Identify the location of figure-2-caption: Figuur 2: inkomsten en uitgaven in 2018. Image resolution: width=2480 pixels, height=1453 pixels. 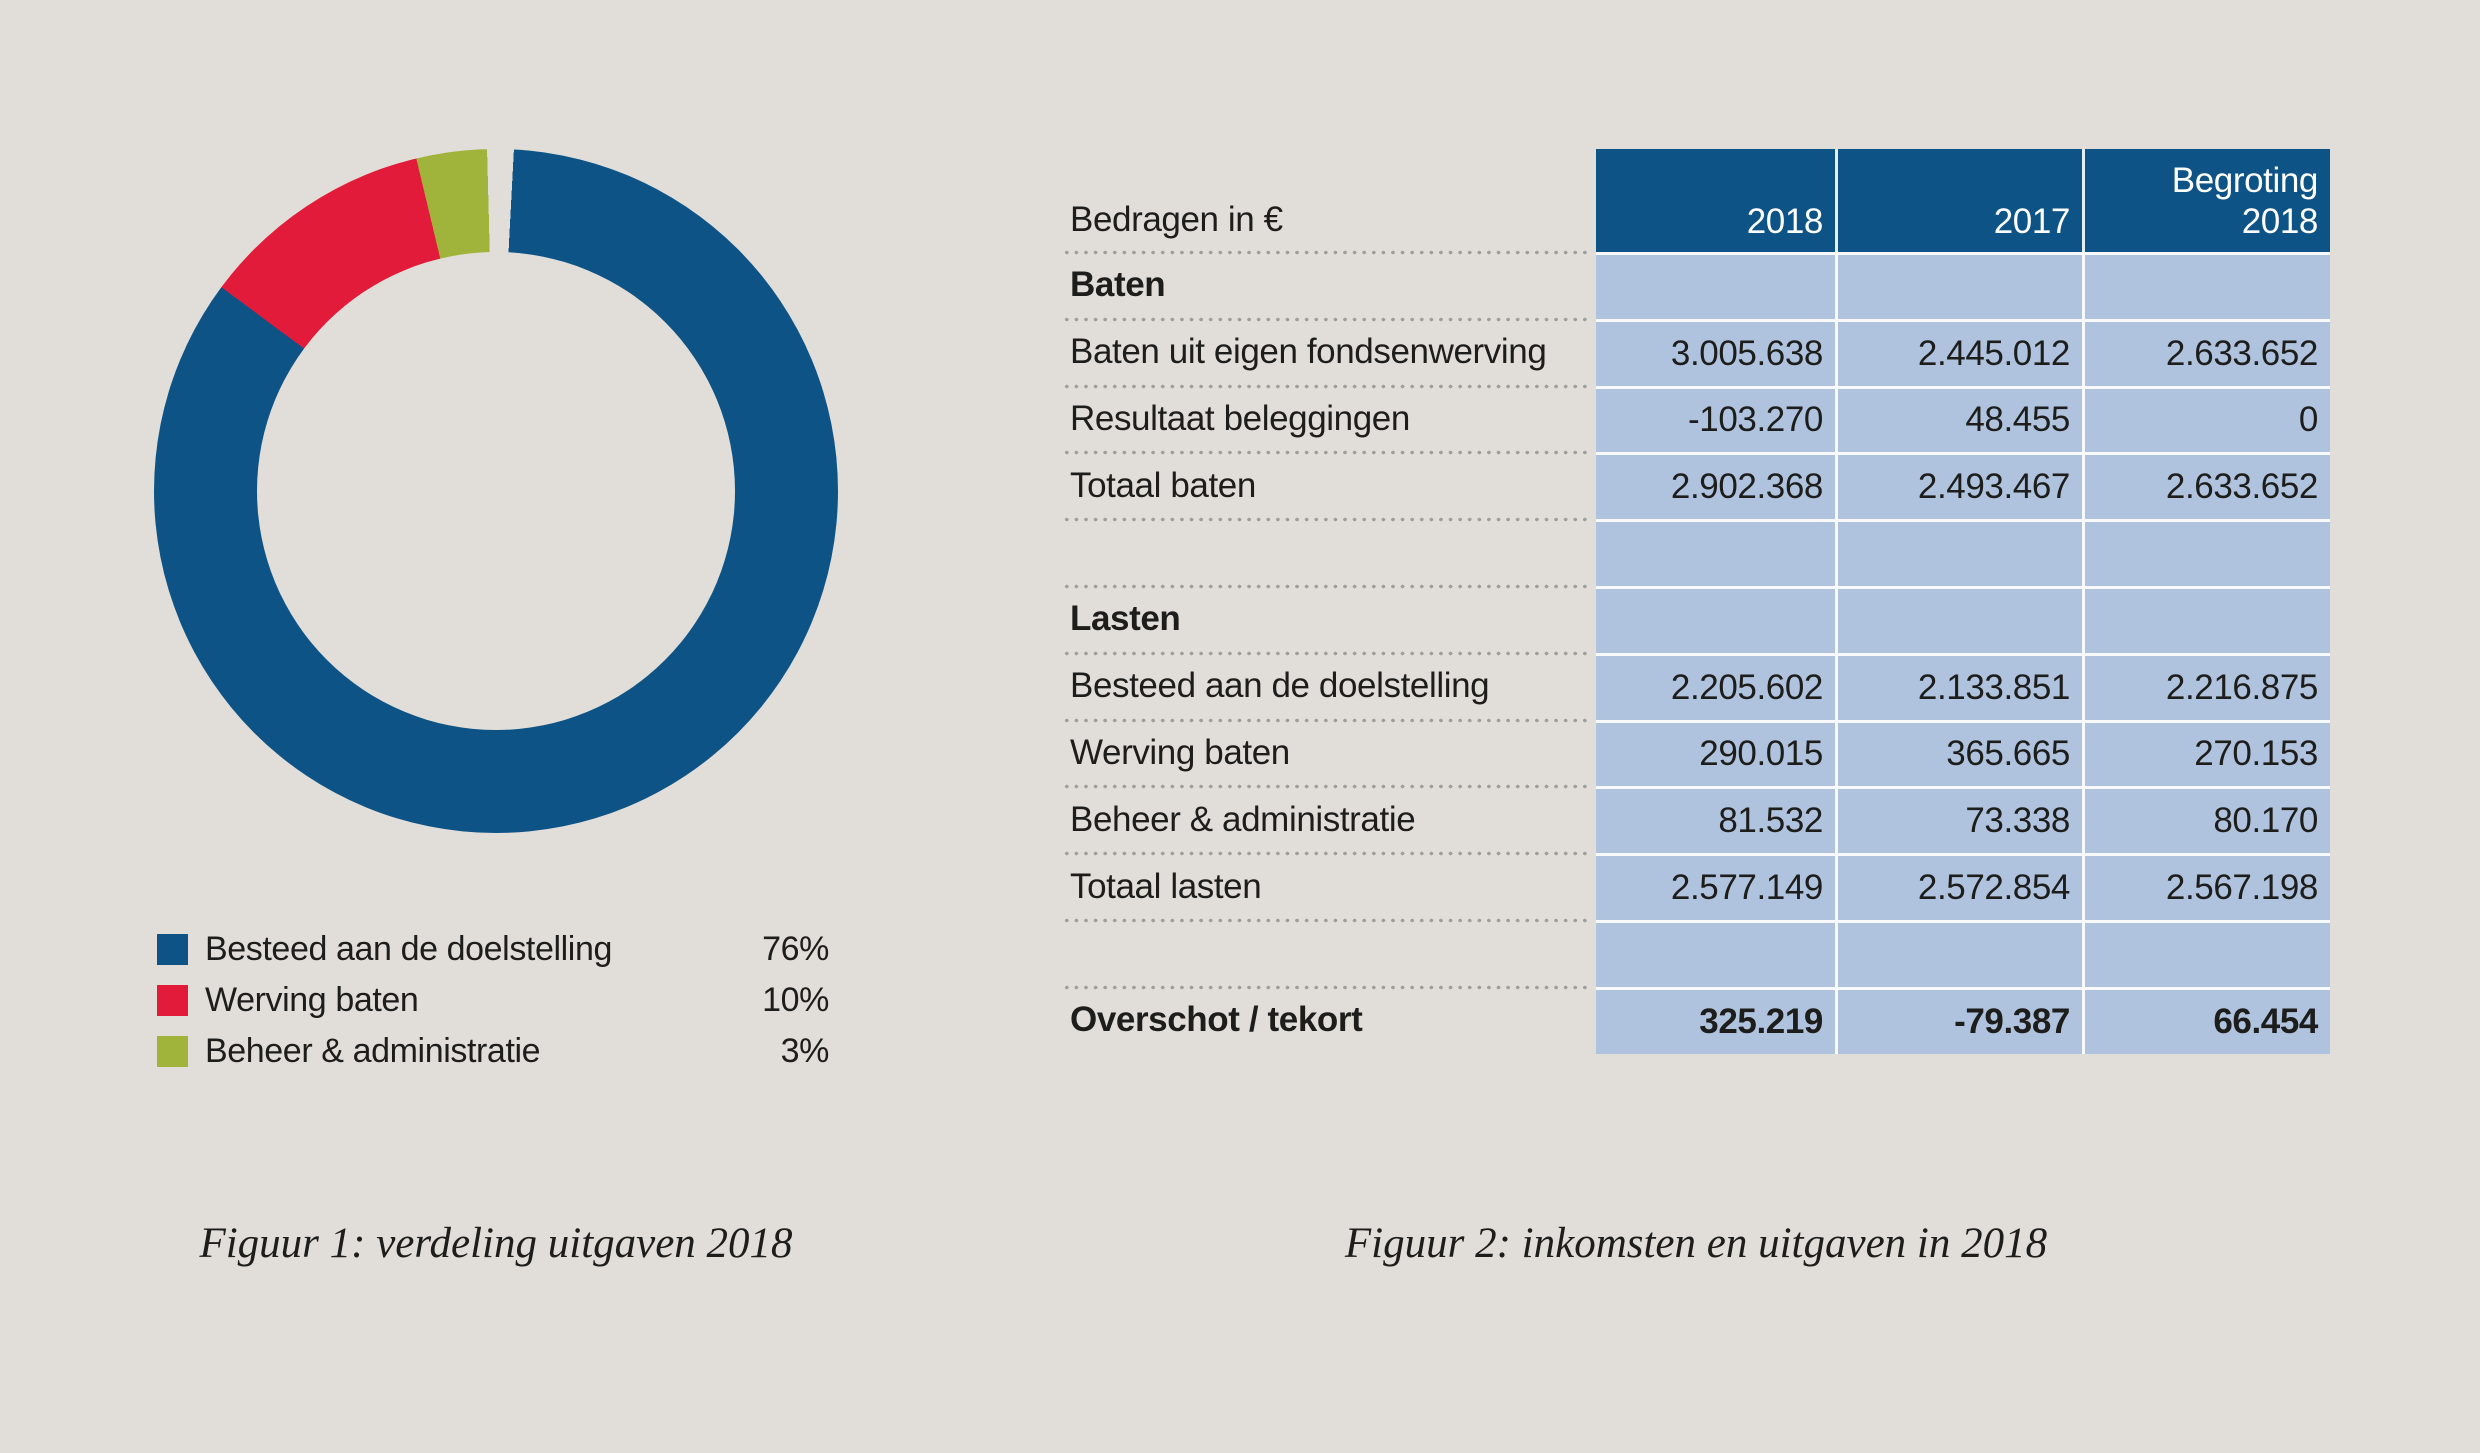
(1696, 1243).